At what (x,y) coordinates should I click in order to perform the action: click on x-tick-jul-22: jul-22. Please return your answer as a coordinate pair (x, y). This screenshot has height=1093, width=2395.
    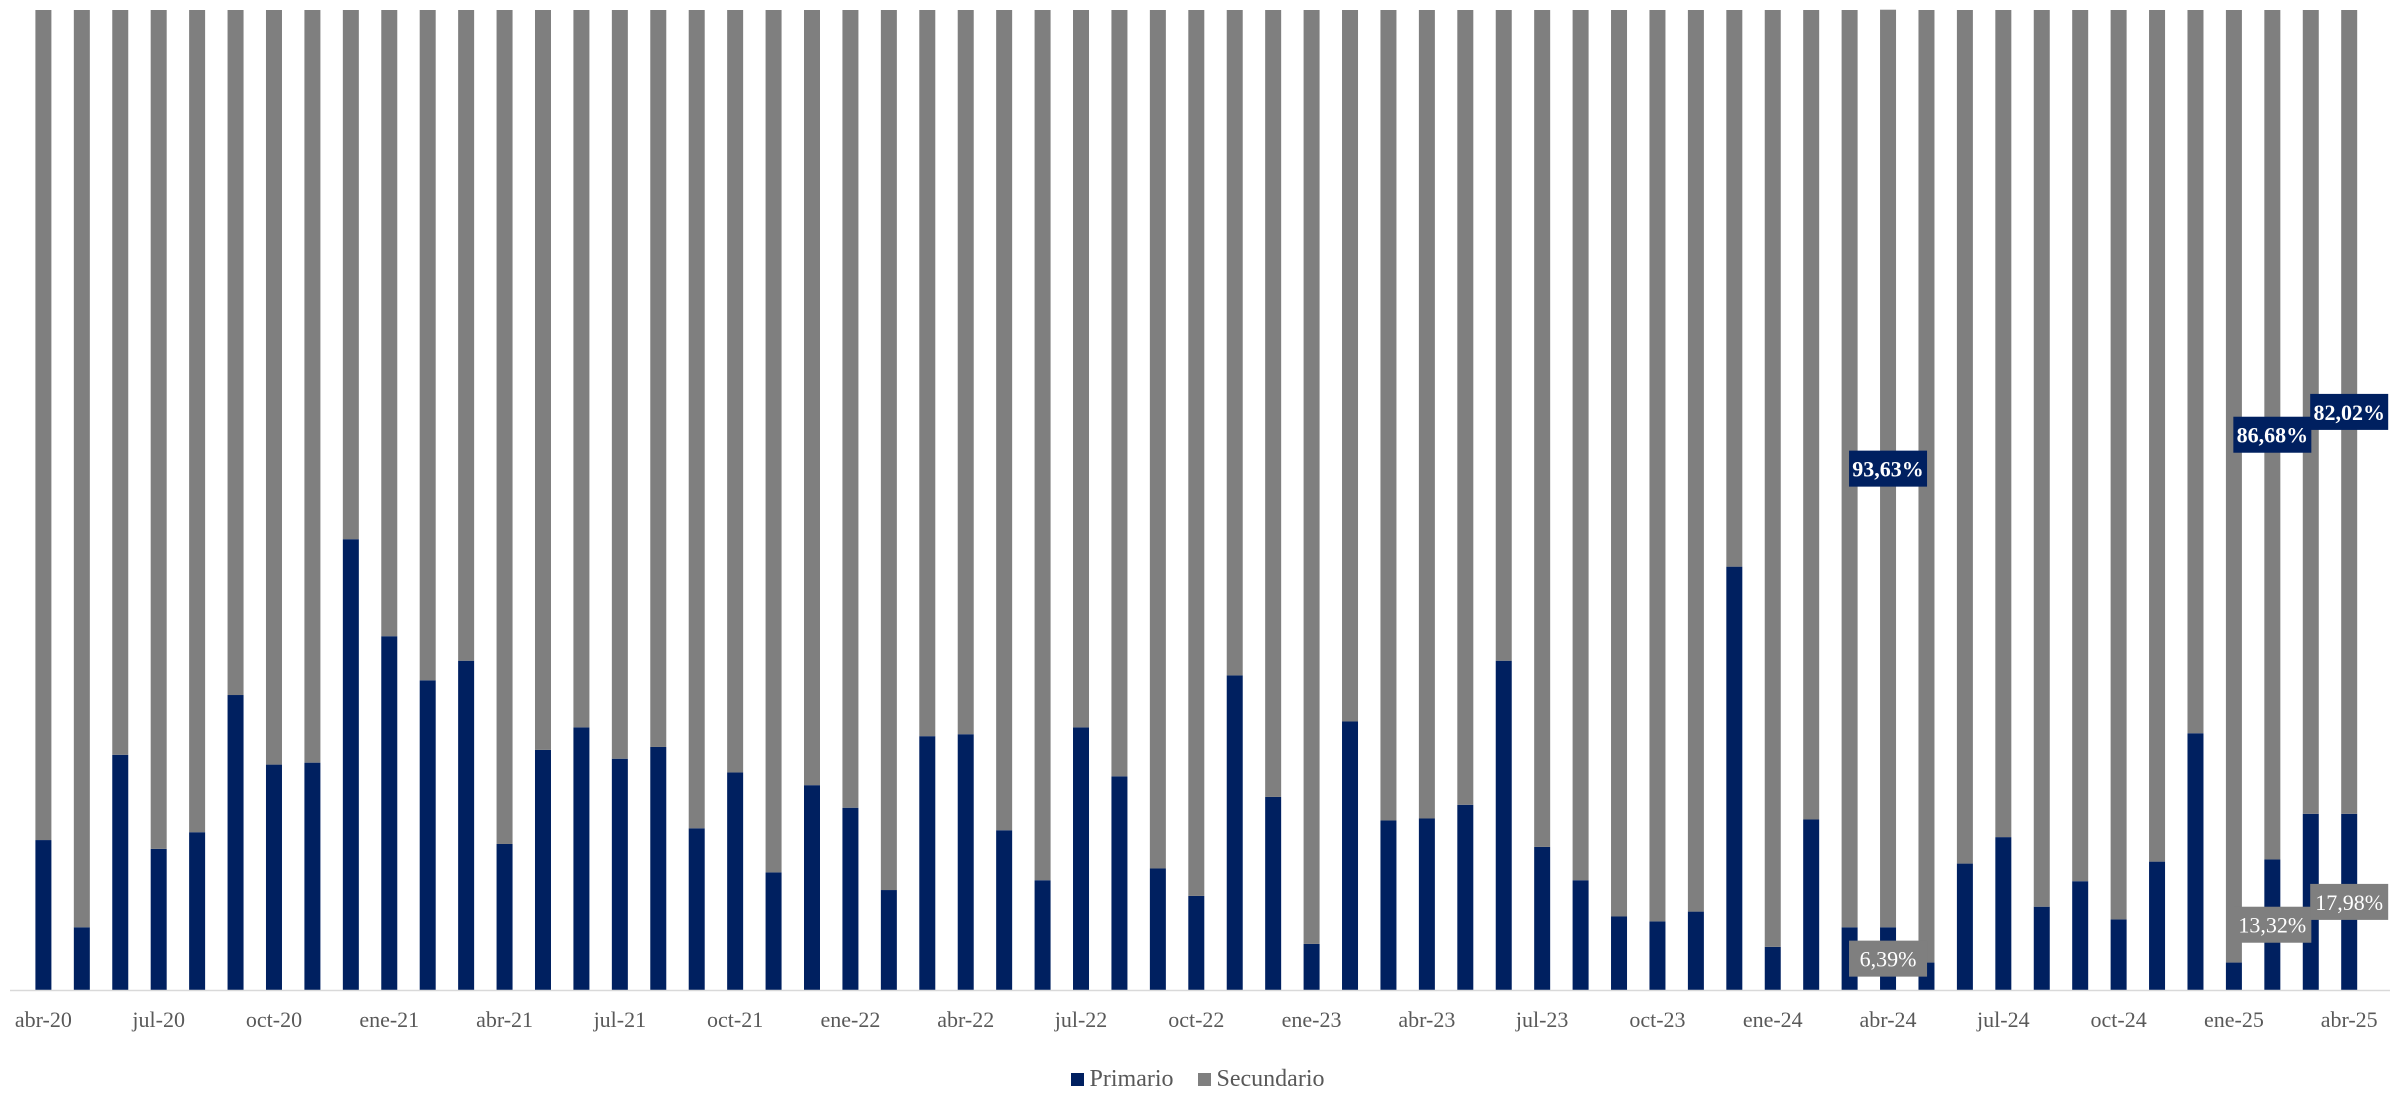
    Looking at the image, I should click on (1081, 1019).